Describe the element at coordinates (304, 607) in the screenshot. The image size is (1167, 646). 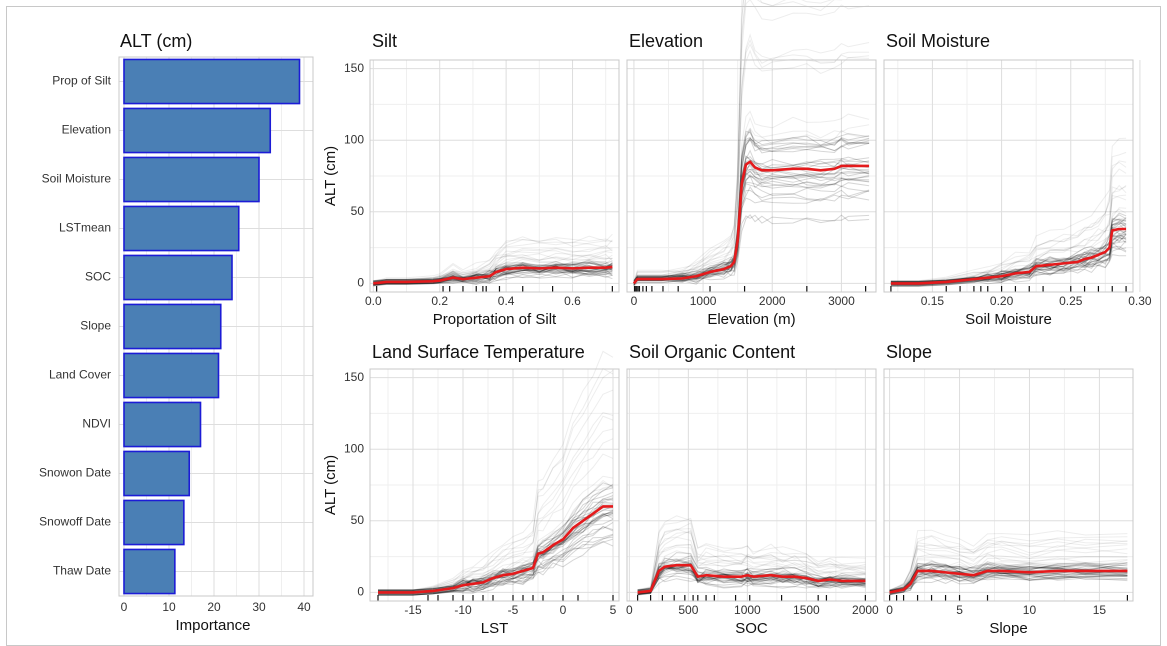
I see `importance-x-tick-label: 40` at that location.